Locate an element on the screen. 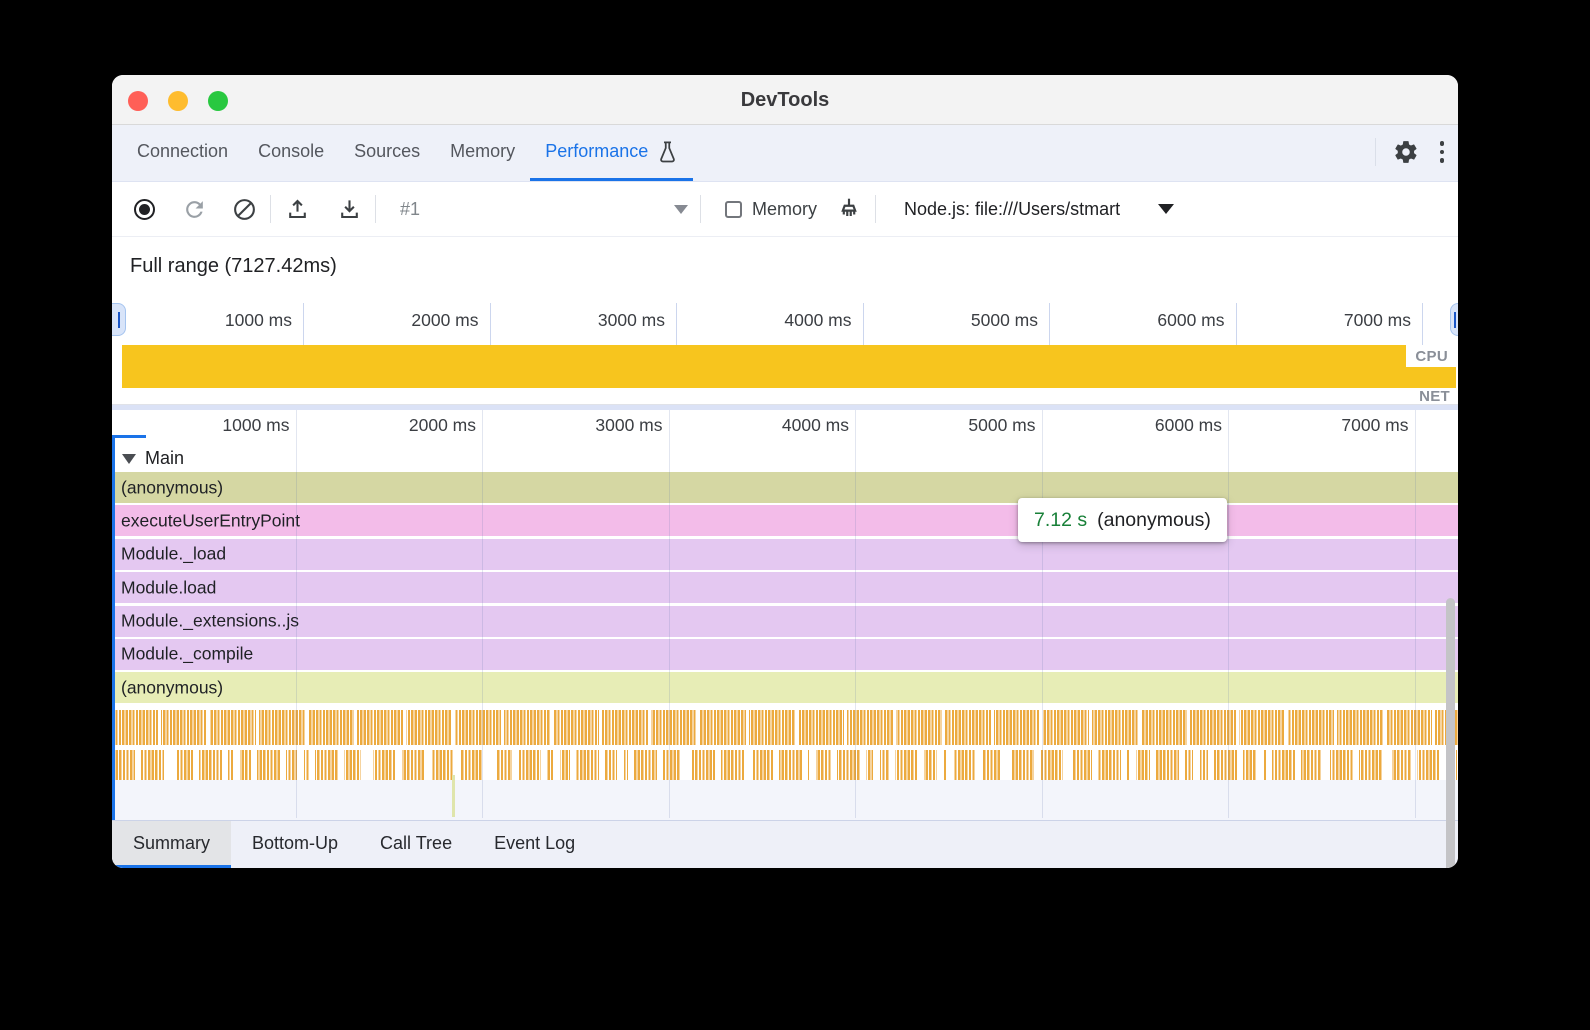 The width and height of the screenshot is (1590, 1030). target-select: Node.js: file:///Users/stmart is located at coordinates (1039, 209).